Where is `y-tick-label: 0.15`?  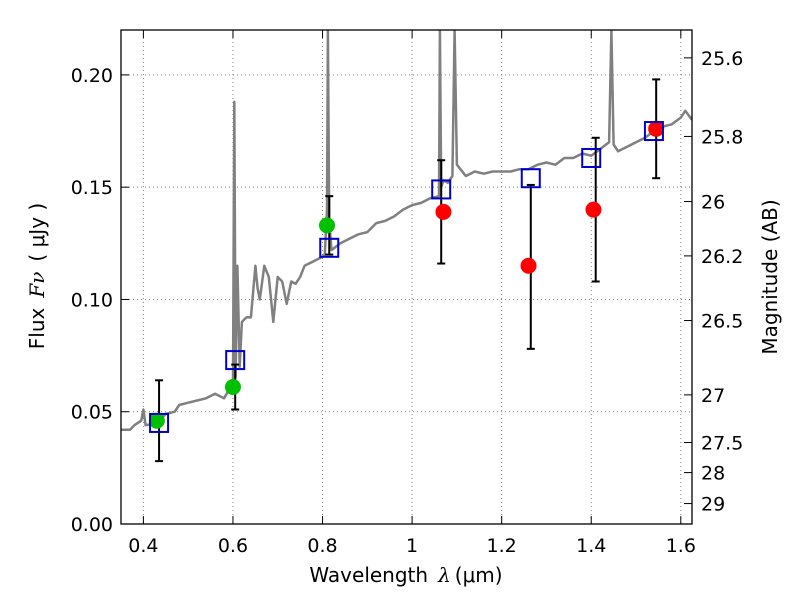
y-tick-label: 0.15 is located at coordinates (92, 188).